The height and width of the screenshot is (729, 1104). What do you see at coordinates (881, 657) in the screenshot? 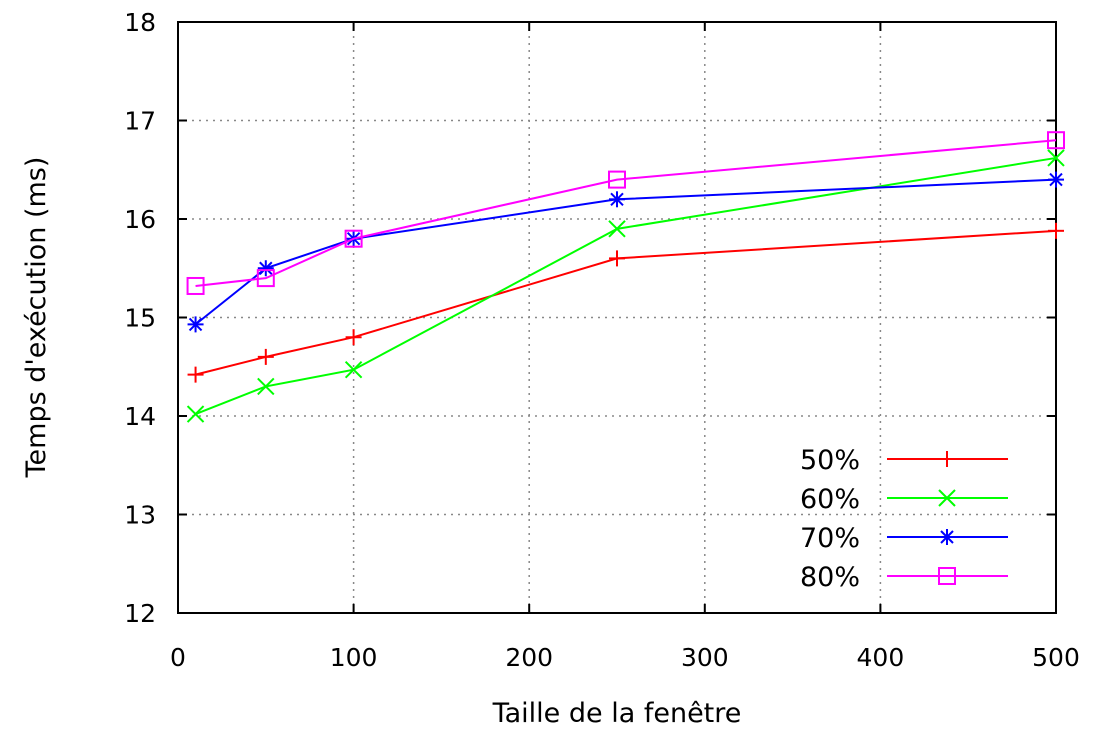
I see `x-tick-label: 400` at bounding box center [881, 657].